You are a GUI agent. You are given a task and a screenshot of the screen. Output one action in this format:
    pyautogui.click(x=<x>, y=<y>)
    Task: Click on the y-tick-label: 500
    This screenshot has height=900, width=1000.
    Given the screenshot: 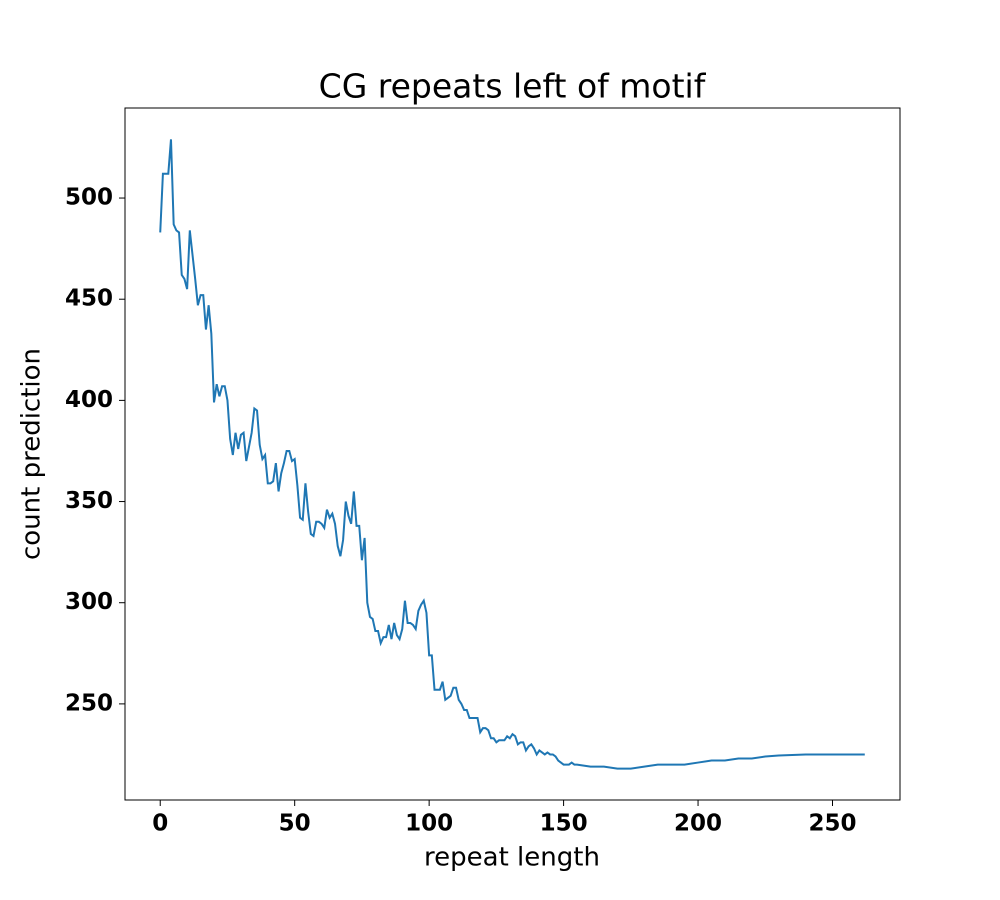 What is the action you would take?
    pyautogui.click(x=89, y=198)
    